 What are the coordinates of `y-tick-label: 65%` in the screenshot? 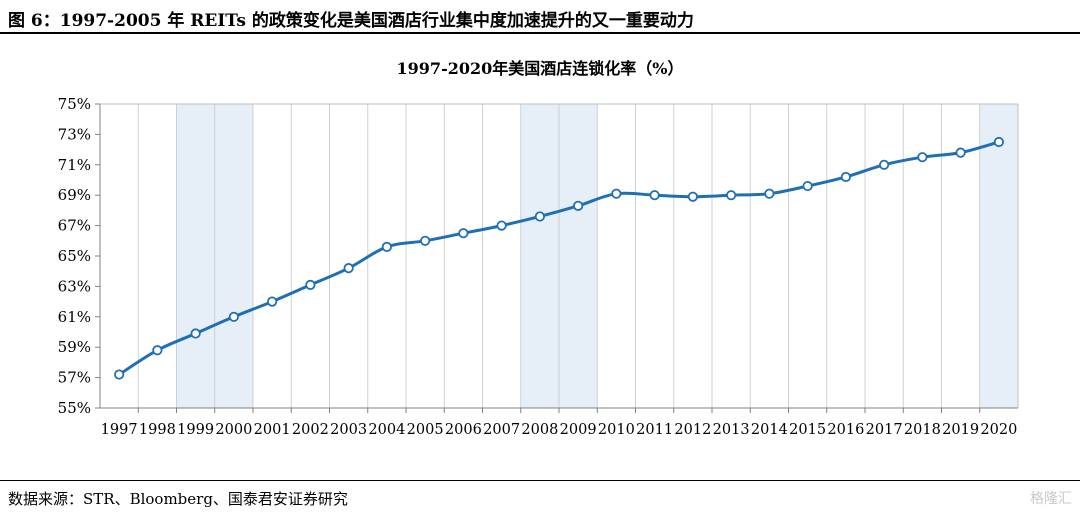 It's located at (74, 256).